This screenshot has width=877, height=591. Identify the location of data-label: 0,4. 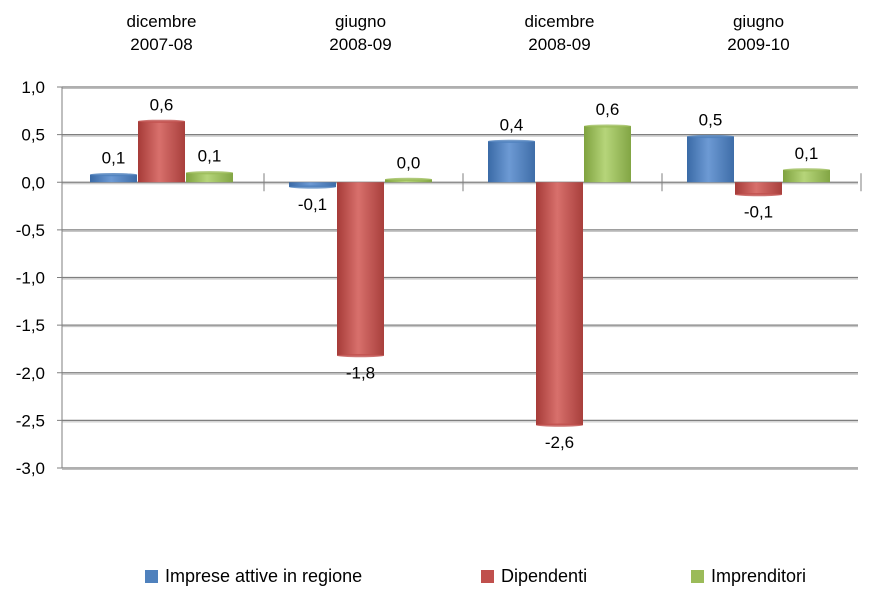
(512, 124).